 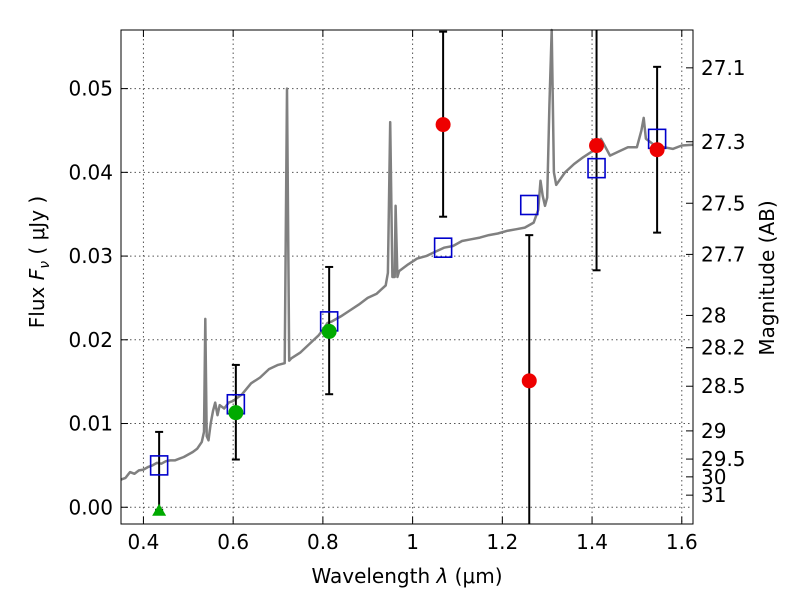 What do you see at coordinates (713, 495) in the screenshot?
I see `y2-tick-label: 31` at bounding box center [713, 495].